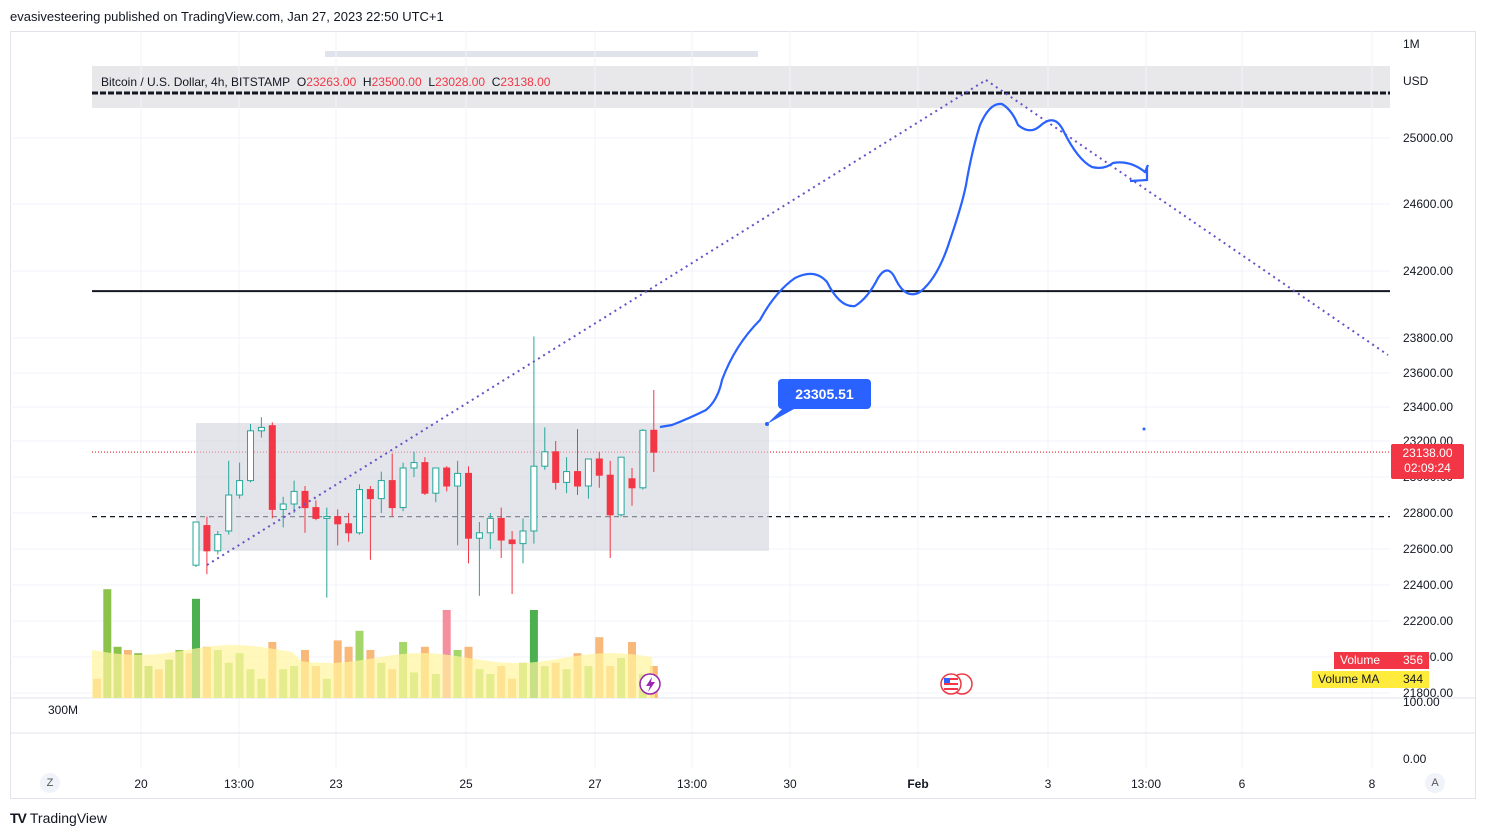  Describe the element at coordinates (1411, 44) in the screenshot. I see `volume-scale-top-label: 1M` at that location.